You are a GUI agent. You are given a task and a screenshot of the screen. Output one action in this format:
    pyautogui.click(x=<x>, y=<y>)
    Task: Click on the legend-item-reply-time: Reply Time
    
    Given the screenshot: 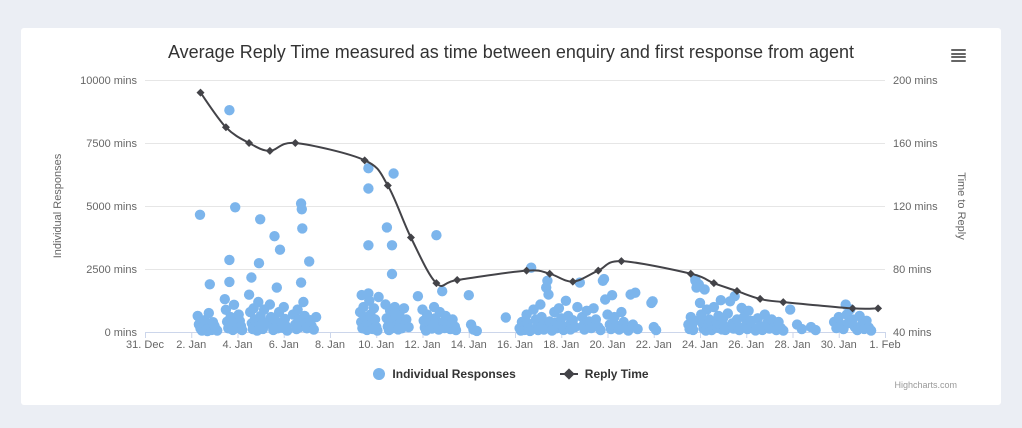 What is the action you would take?
    pyautogui.click(x=604, y=374)
    